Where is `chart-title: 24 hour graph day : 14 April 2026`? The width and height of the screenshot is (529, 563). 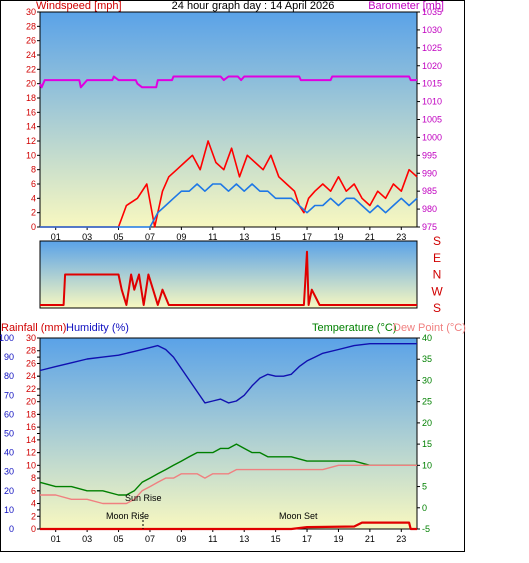
chart-title: 24 hour graph day : 14 April 2026 is located at coordinates (253, 6).